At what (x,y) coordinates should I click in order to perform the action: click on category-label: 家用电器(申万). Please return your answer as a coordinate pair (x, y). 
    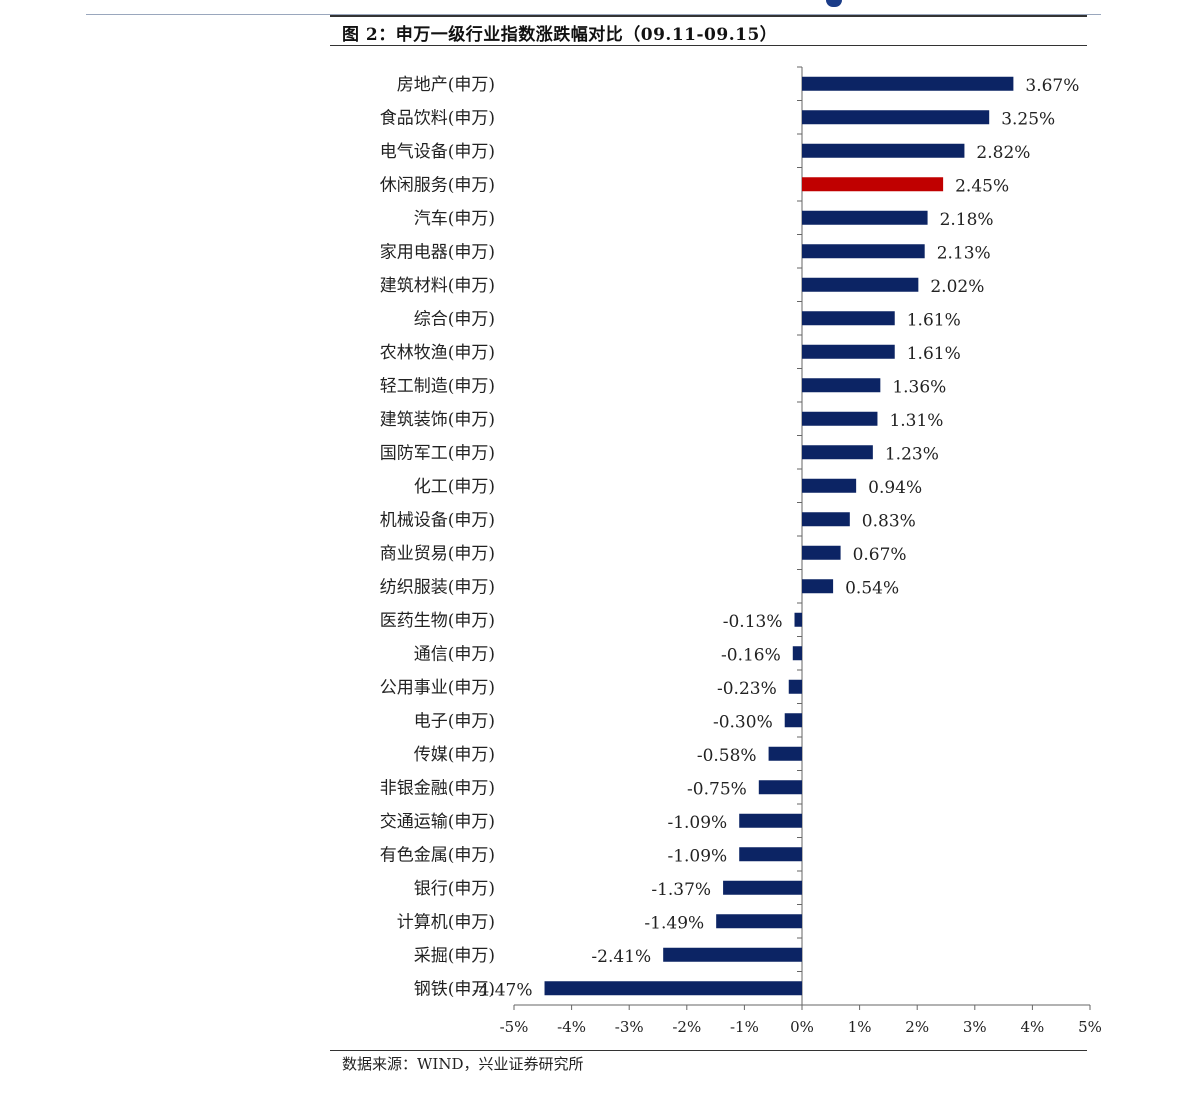
    Looking at the image, I should click on (437, 252).